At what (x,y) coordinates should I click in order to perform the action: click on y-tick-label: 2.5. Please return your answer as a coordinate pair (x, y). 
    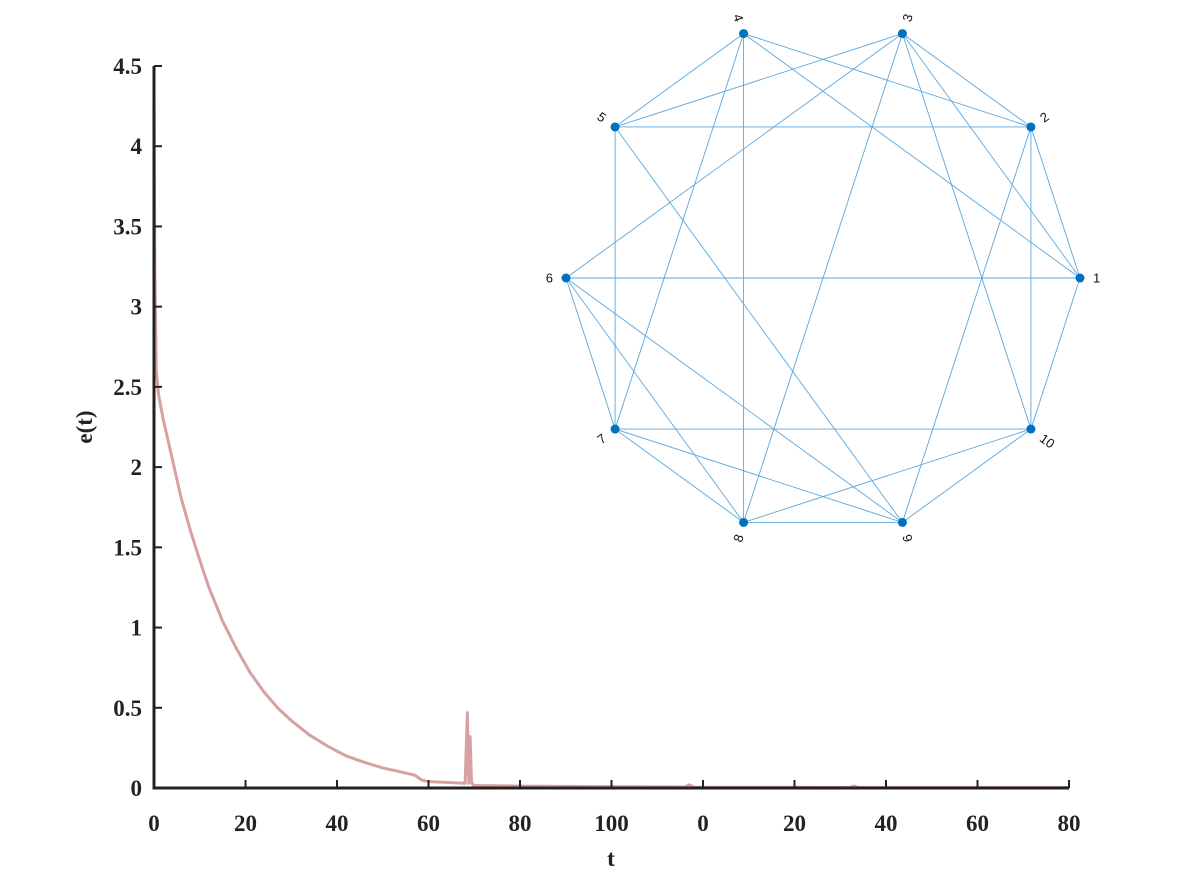
    Looking at the image, I should click on (127, 387).